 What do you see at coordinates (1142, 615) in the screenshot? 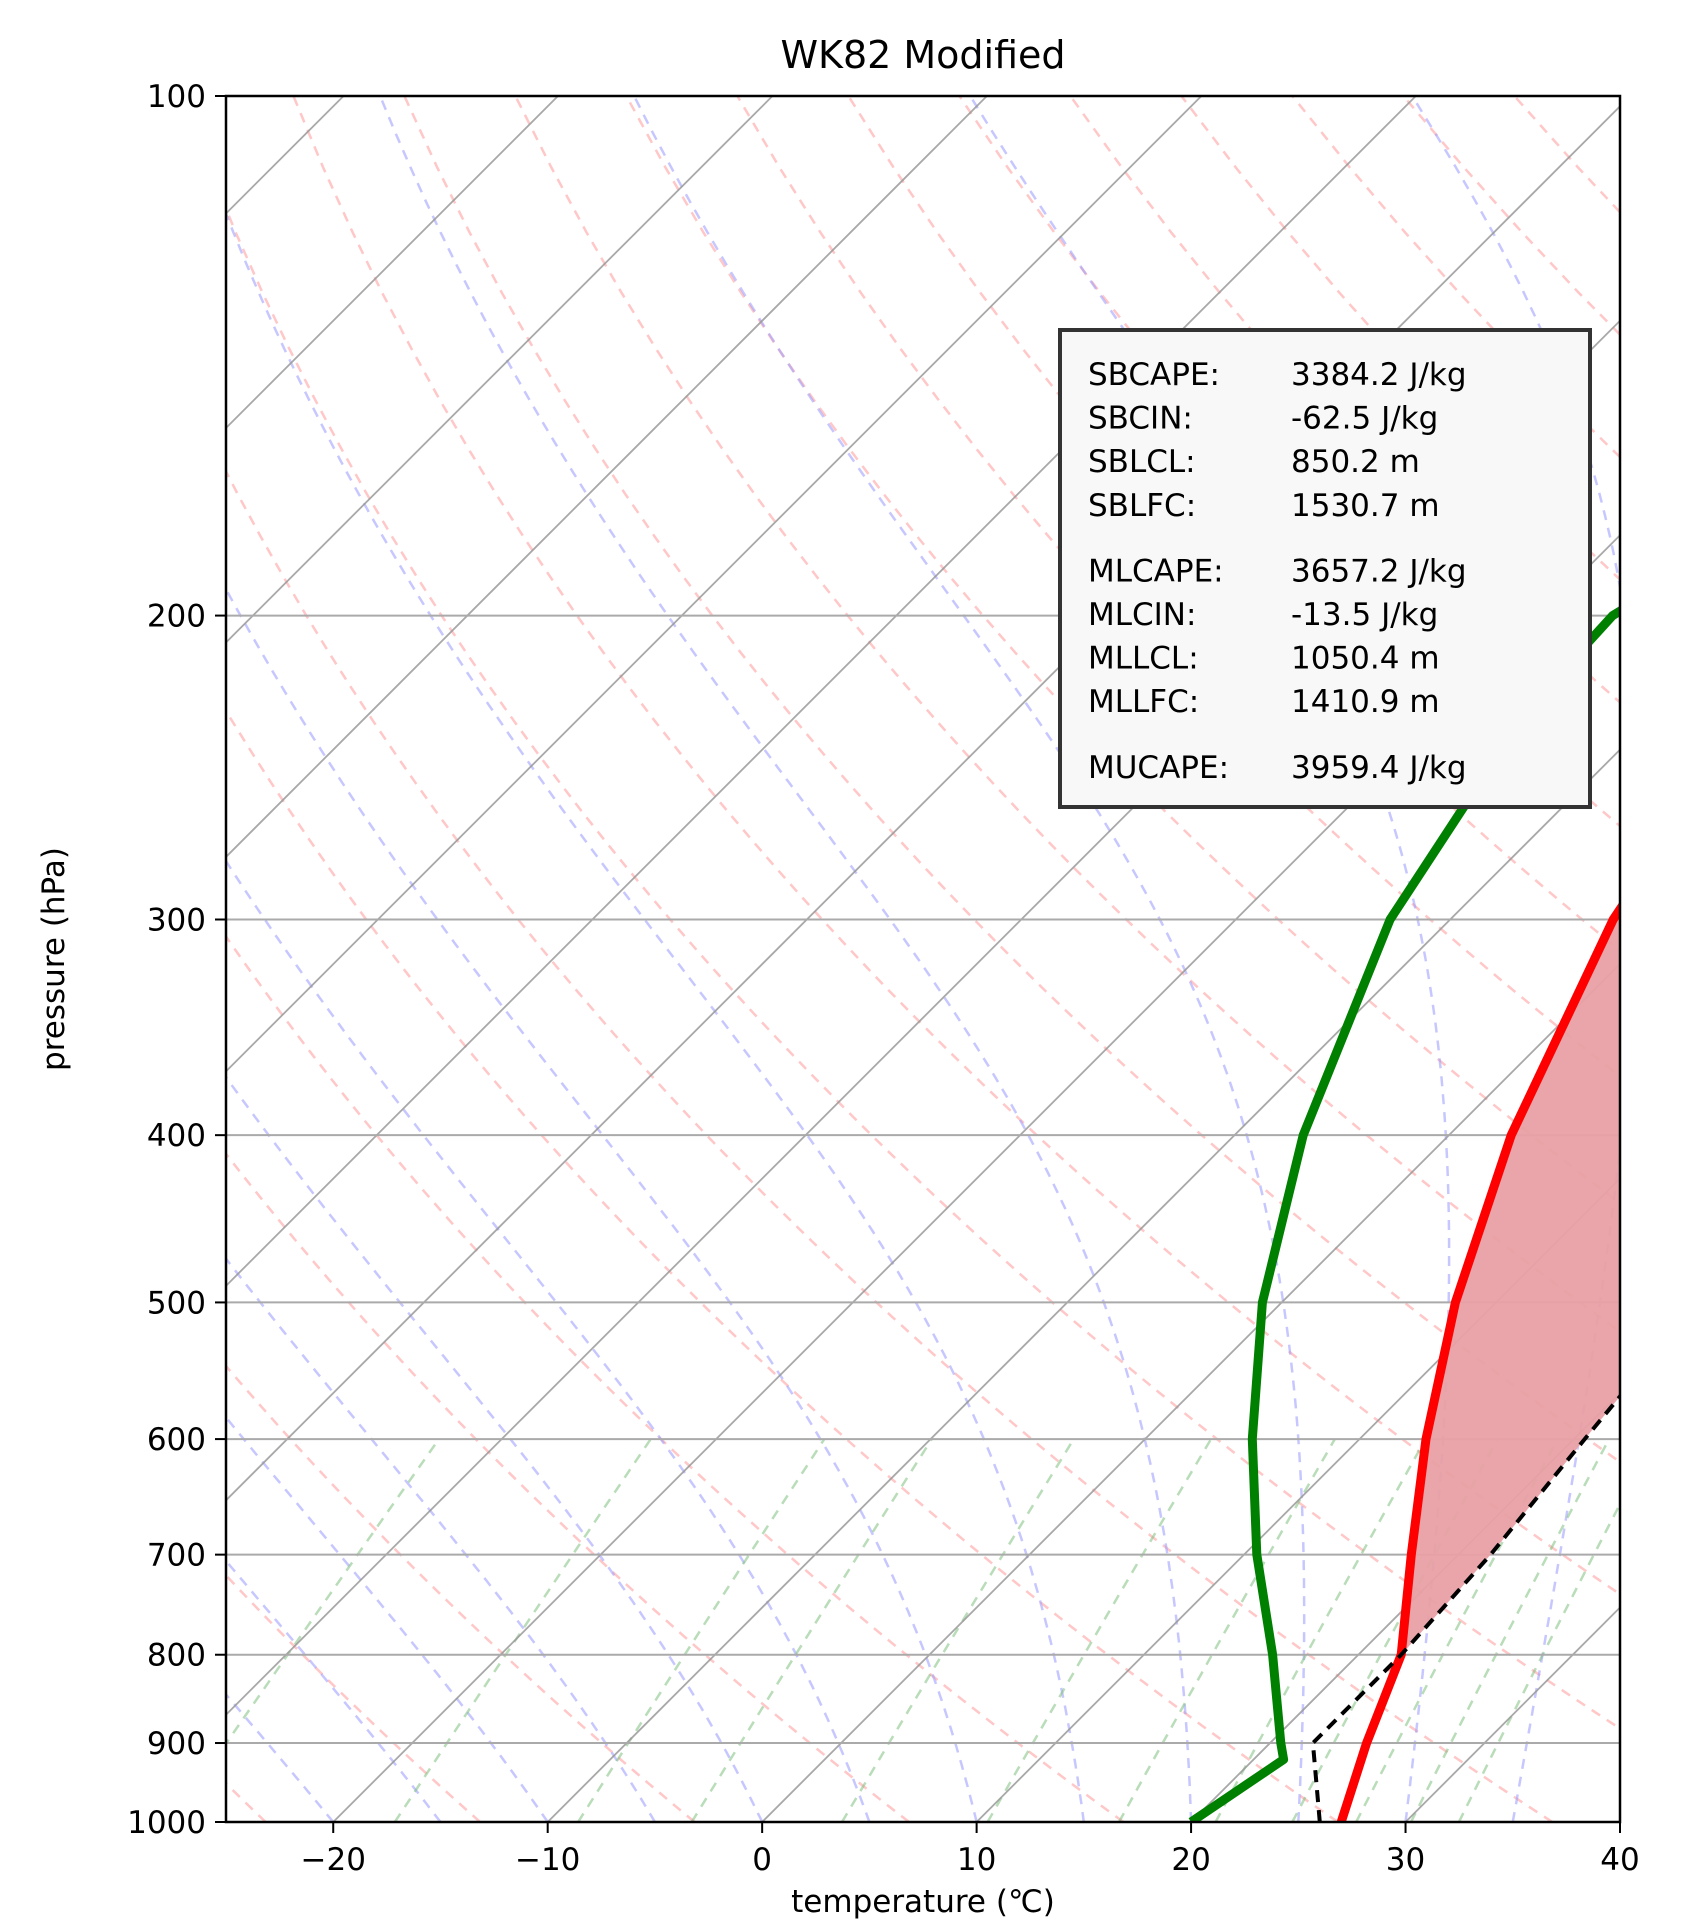
I see `stat-label: MLCIN:` at bounding box center [1142, 615].